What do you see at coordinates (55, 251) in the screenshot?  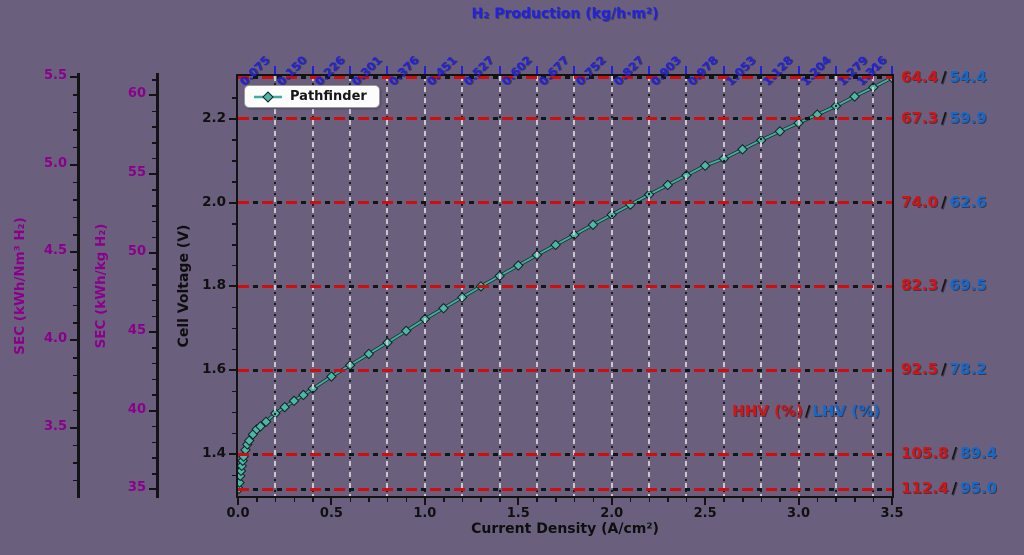 I see `sec-tick-label: 4.5` at bounding box center [55, 251].